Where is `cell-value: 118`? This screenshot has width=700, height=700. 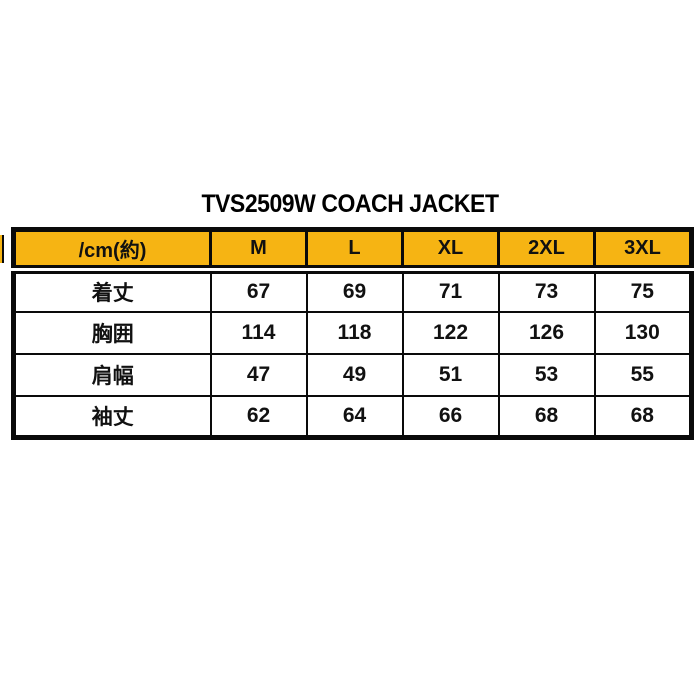
cell-value: 118 is located at coordinates (354, 332).